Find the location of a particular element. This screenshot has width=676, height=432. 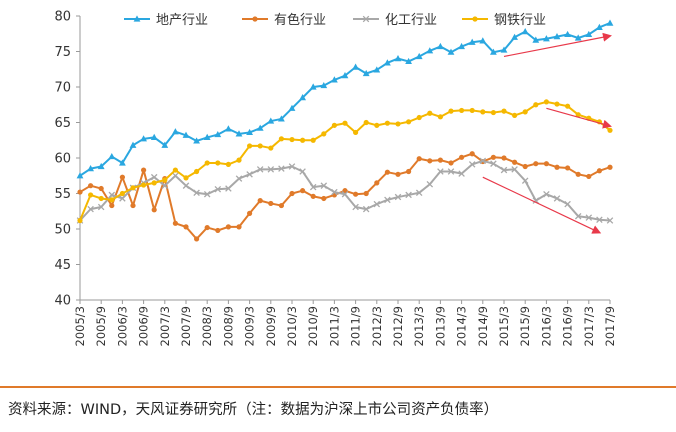

y-tick-label: 60 is located at coordinates (62, 159).